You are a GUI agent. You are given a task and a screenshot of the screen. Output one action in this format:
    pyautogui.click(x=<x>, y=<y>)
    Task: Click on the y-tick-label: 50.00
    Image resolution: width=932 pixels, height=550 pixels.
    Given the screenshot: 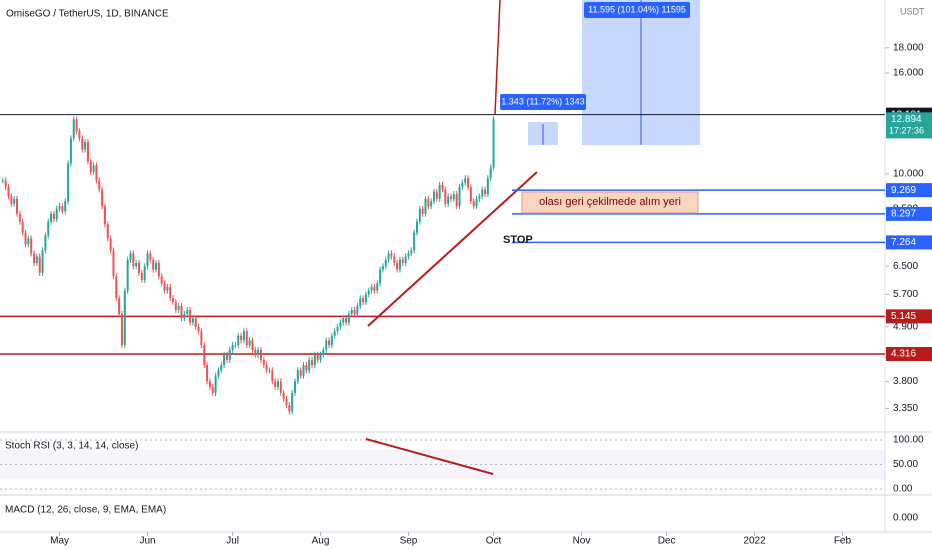 What is the action you would take?
    pyautogui.click(x=905, y=464)
    